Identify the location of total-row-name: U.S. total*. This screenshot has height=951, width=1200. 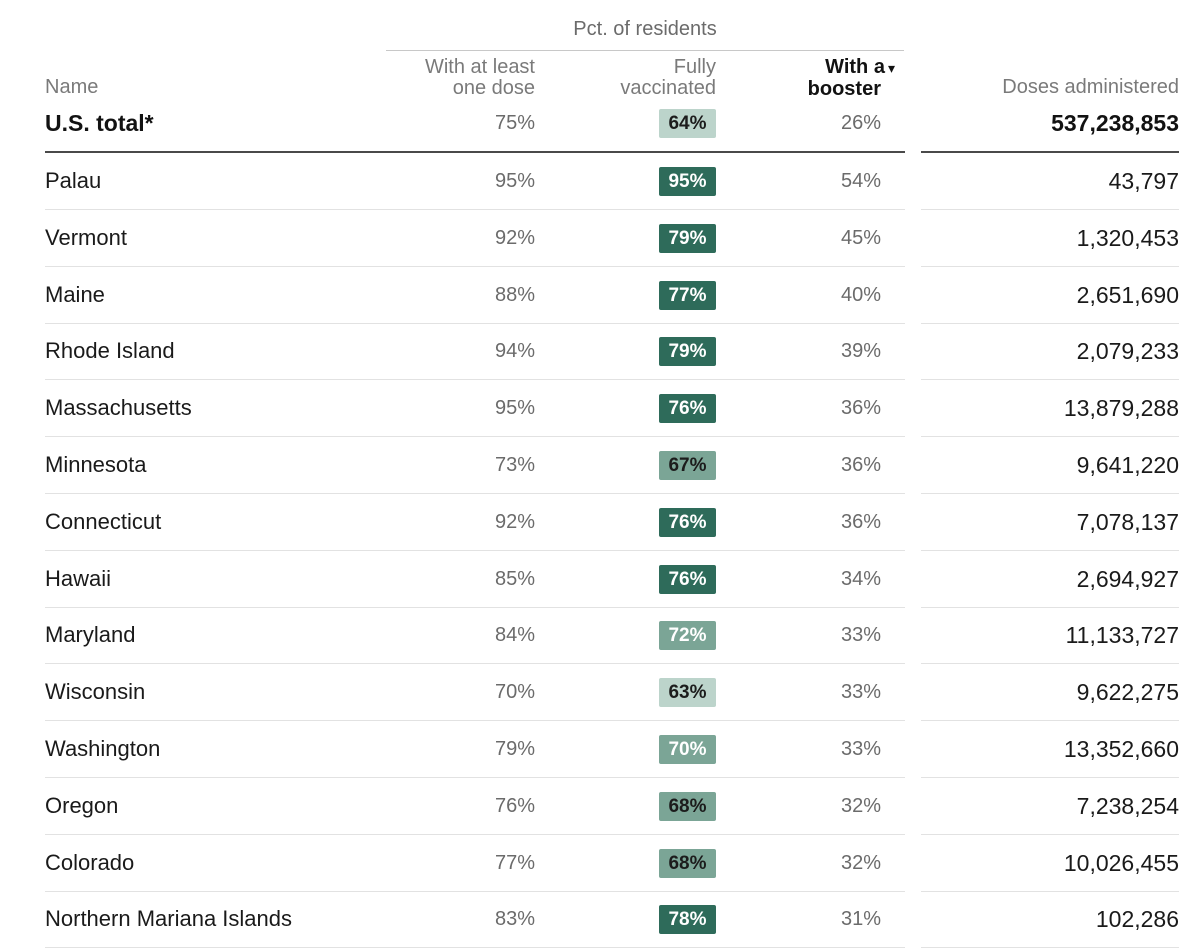
(99, 123).